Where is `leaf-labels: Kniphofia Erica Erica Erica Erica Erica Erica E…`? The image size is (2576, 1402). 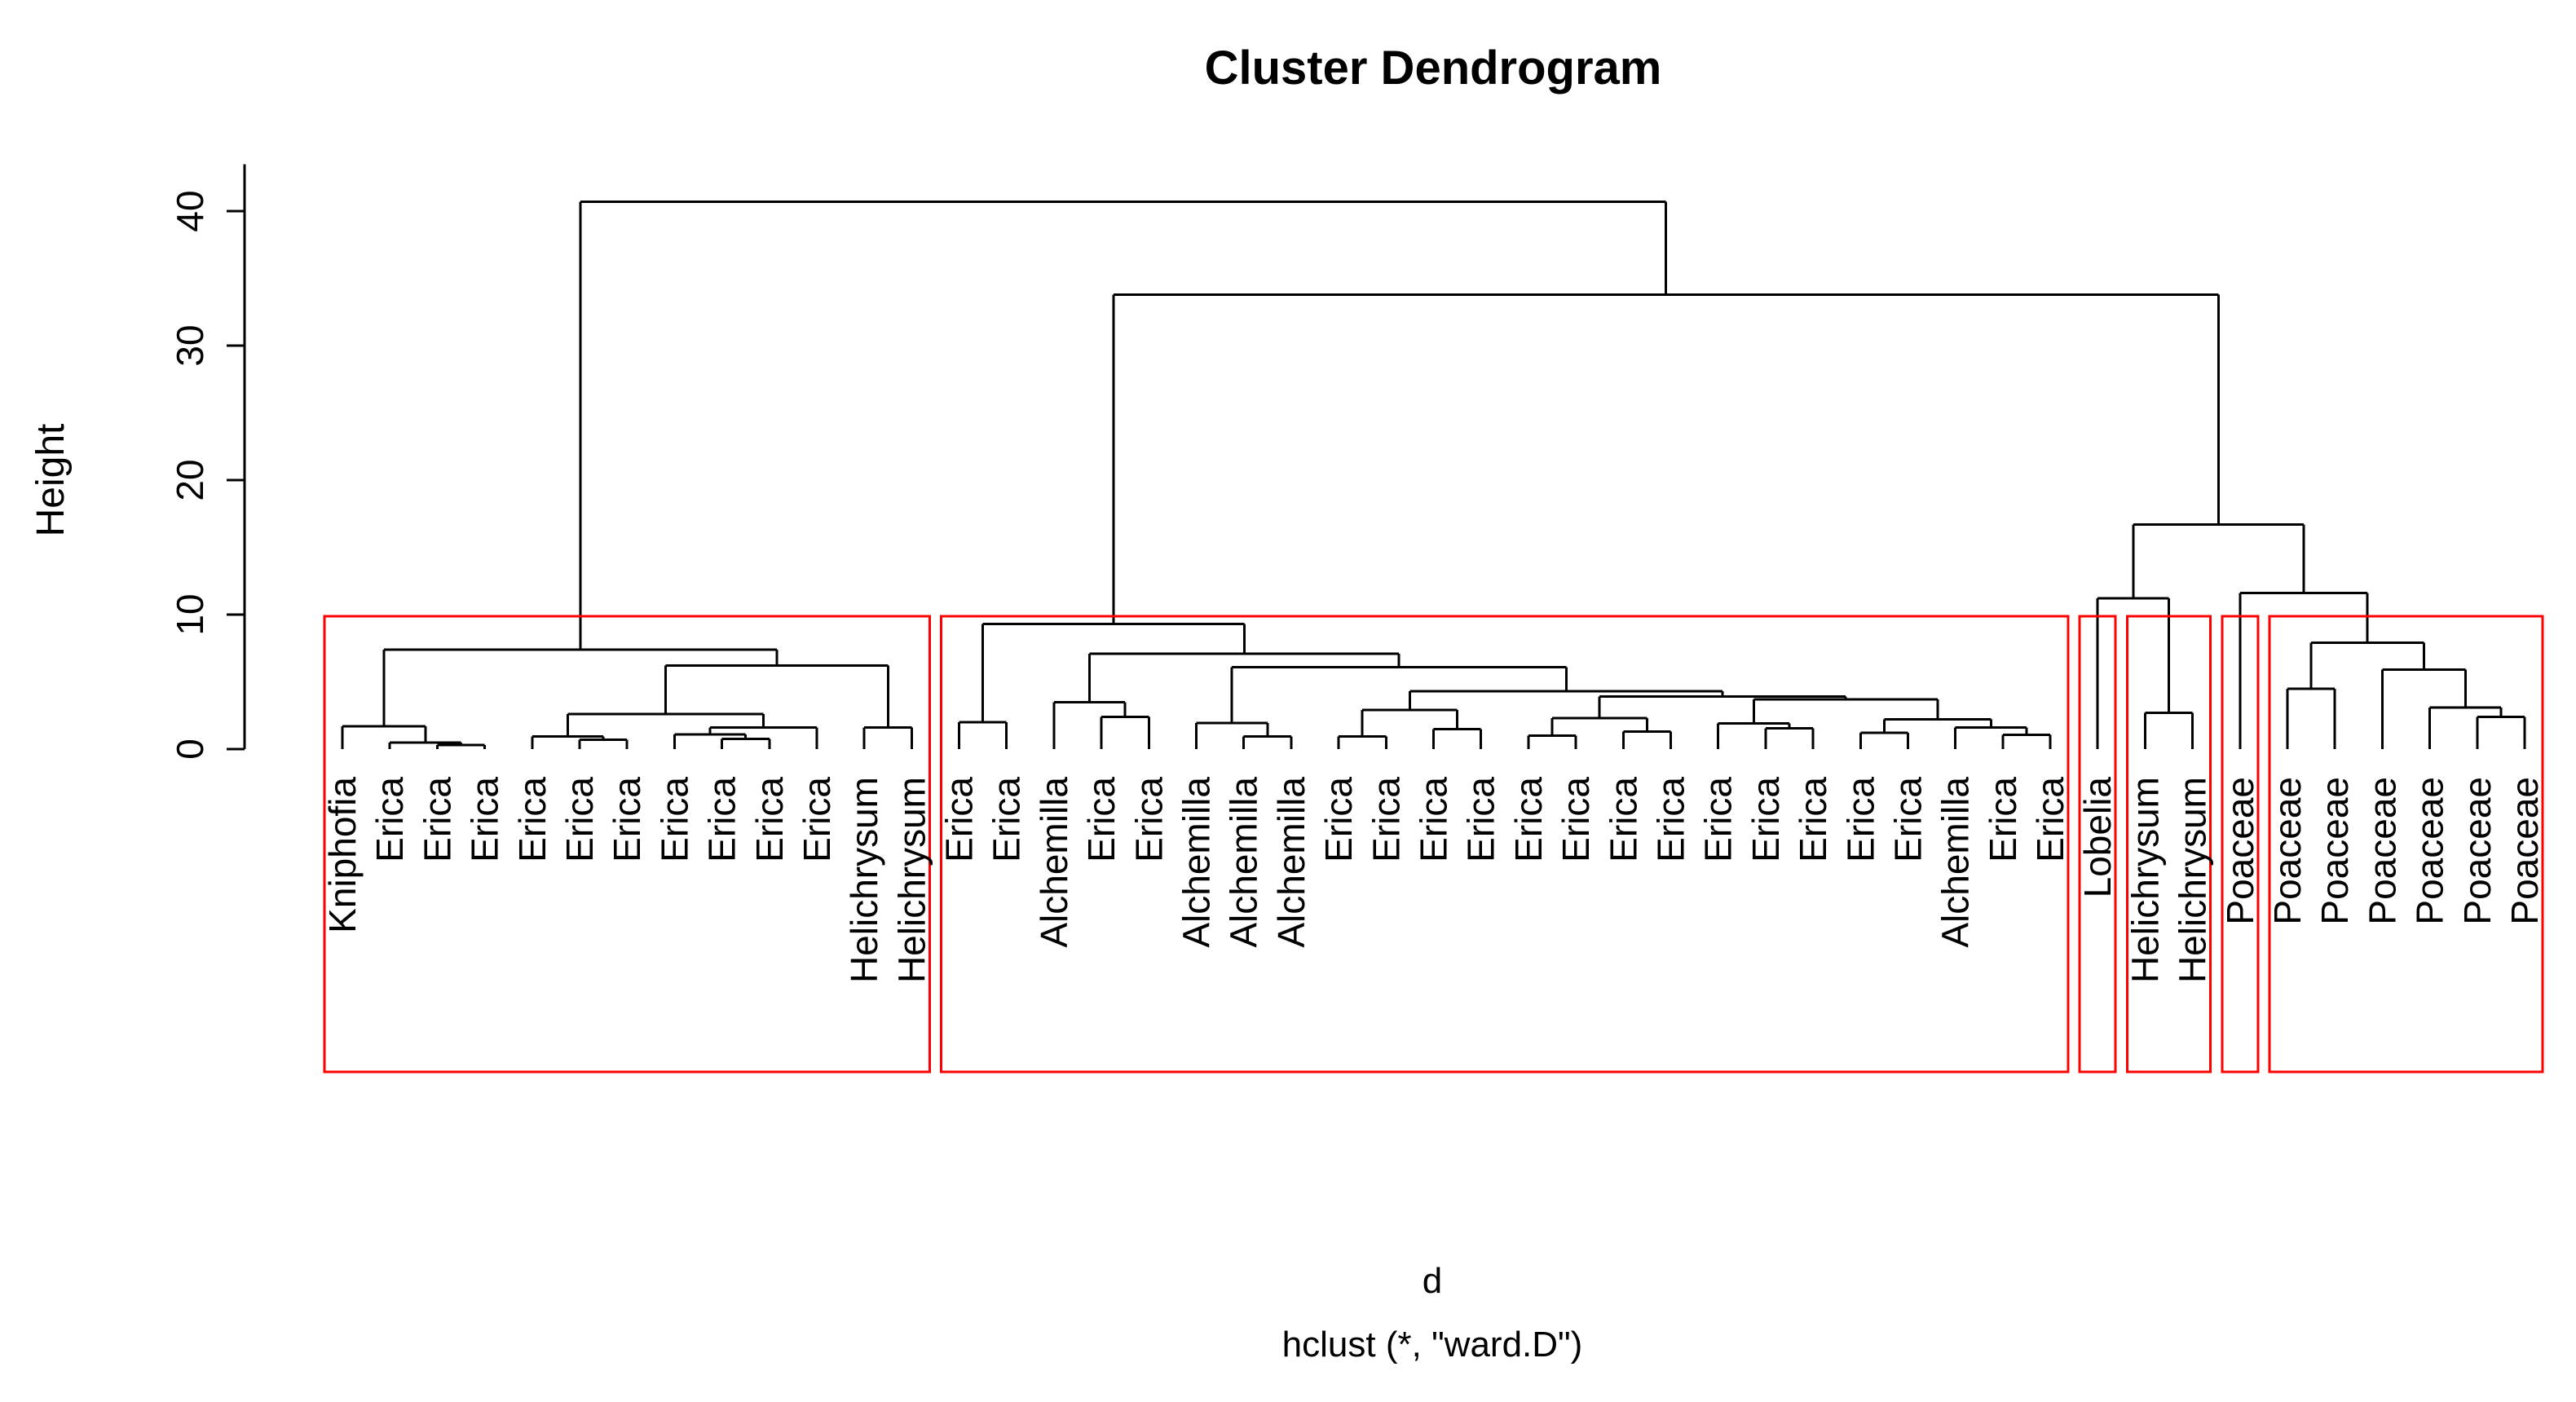 leaf-labels: Kniphofia Erica Erica Erica Erica Erica Erica E… is located at coordinates (1433, 880).